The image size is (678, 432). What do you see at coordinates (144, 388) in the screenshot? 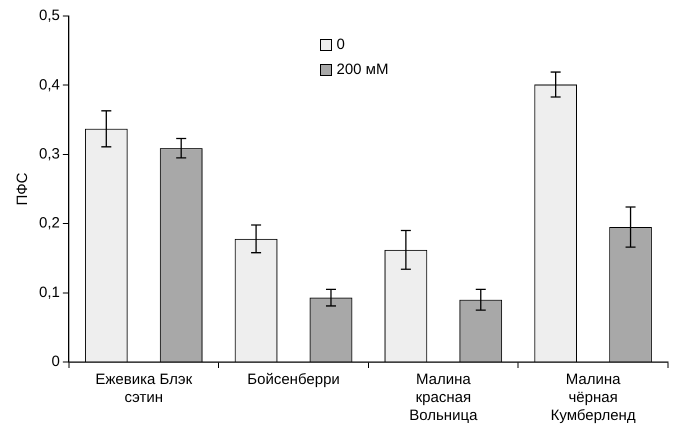
I see `x-tick-label: Ежевика Блэк сэтин` at bounding box center [144, 388].